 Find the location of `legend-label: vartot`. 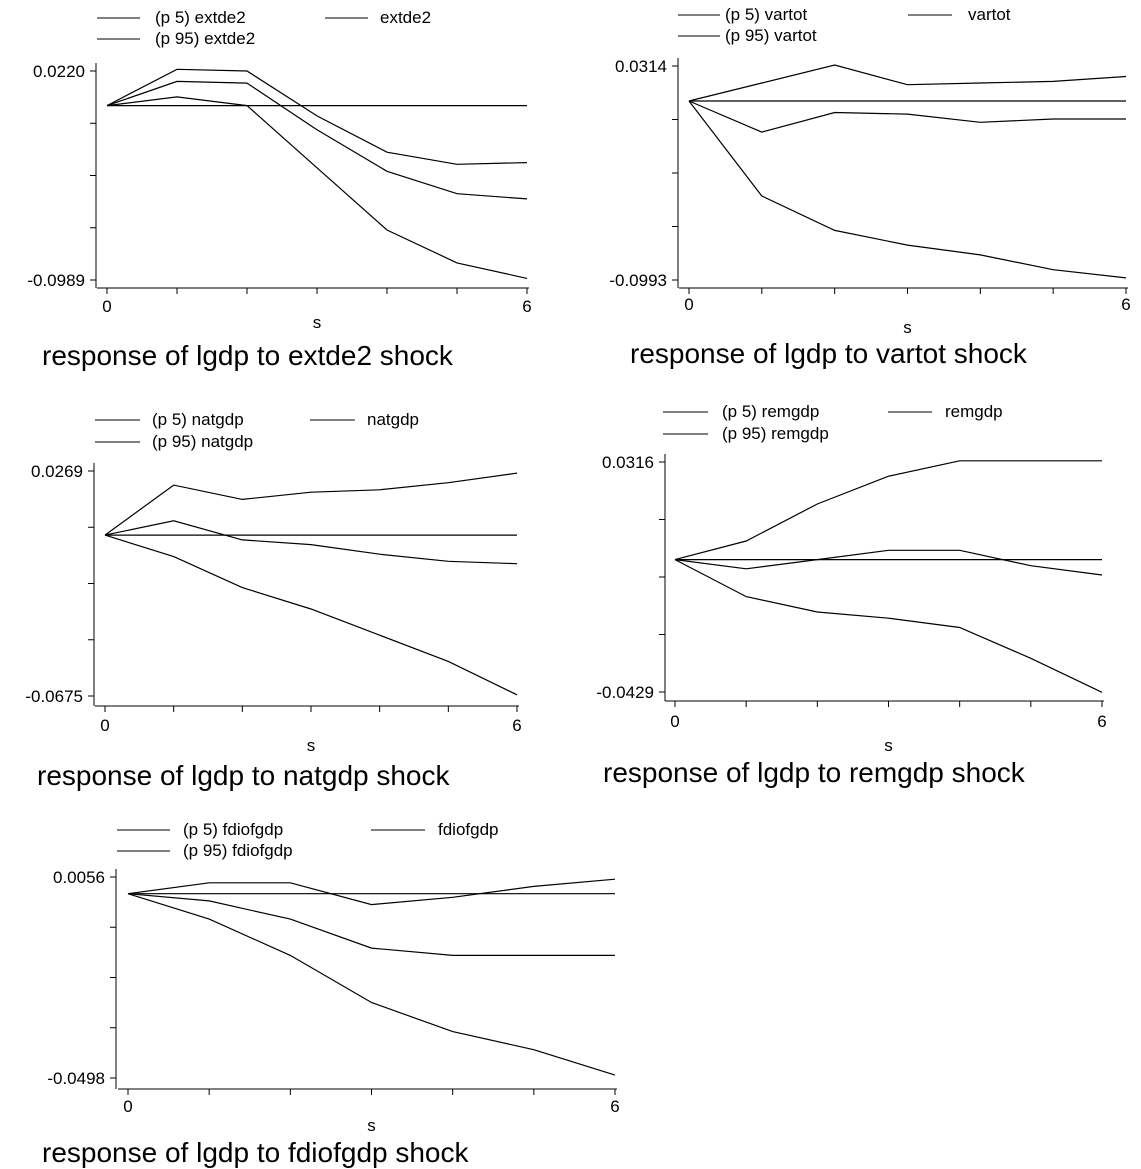

legend-label: vartot is located at coordinates (989, 14).